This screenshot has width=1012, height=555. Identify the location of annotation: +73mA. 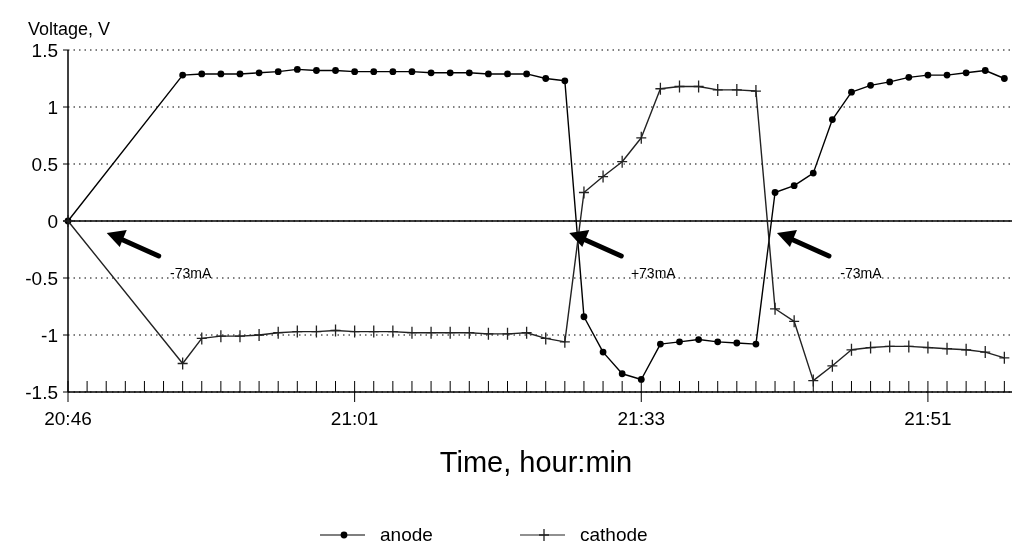
(653, 272).